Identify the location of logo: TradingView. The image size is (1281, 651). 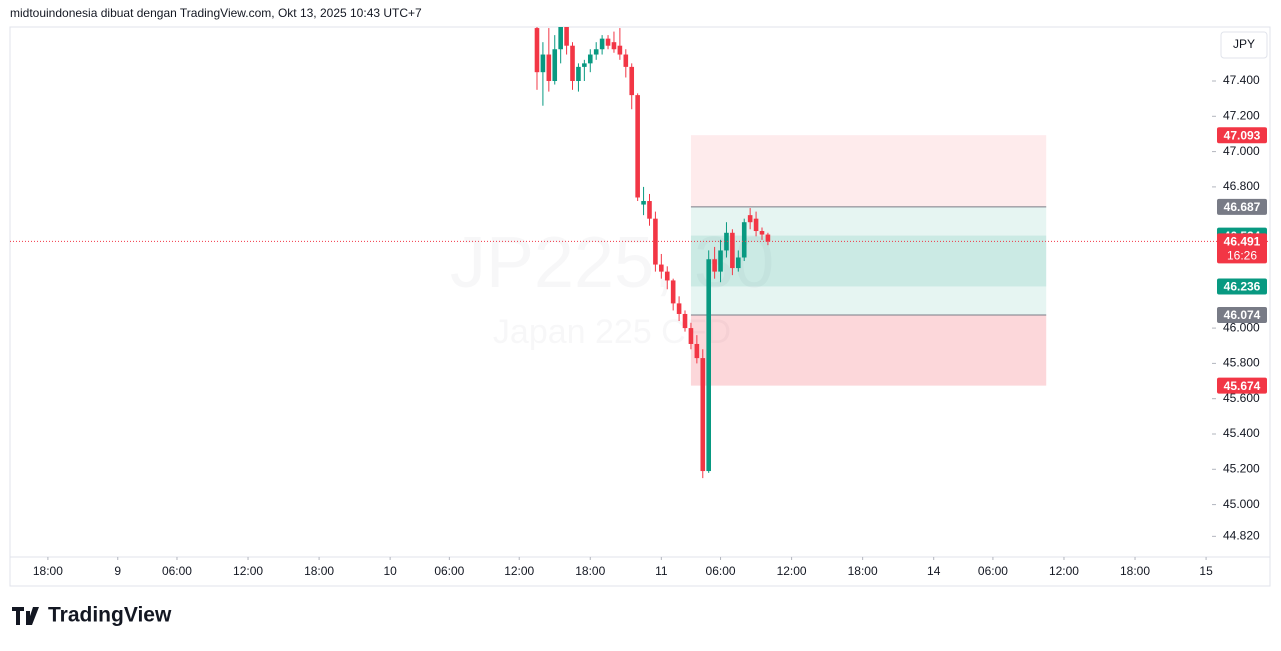
(92, 615).